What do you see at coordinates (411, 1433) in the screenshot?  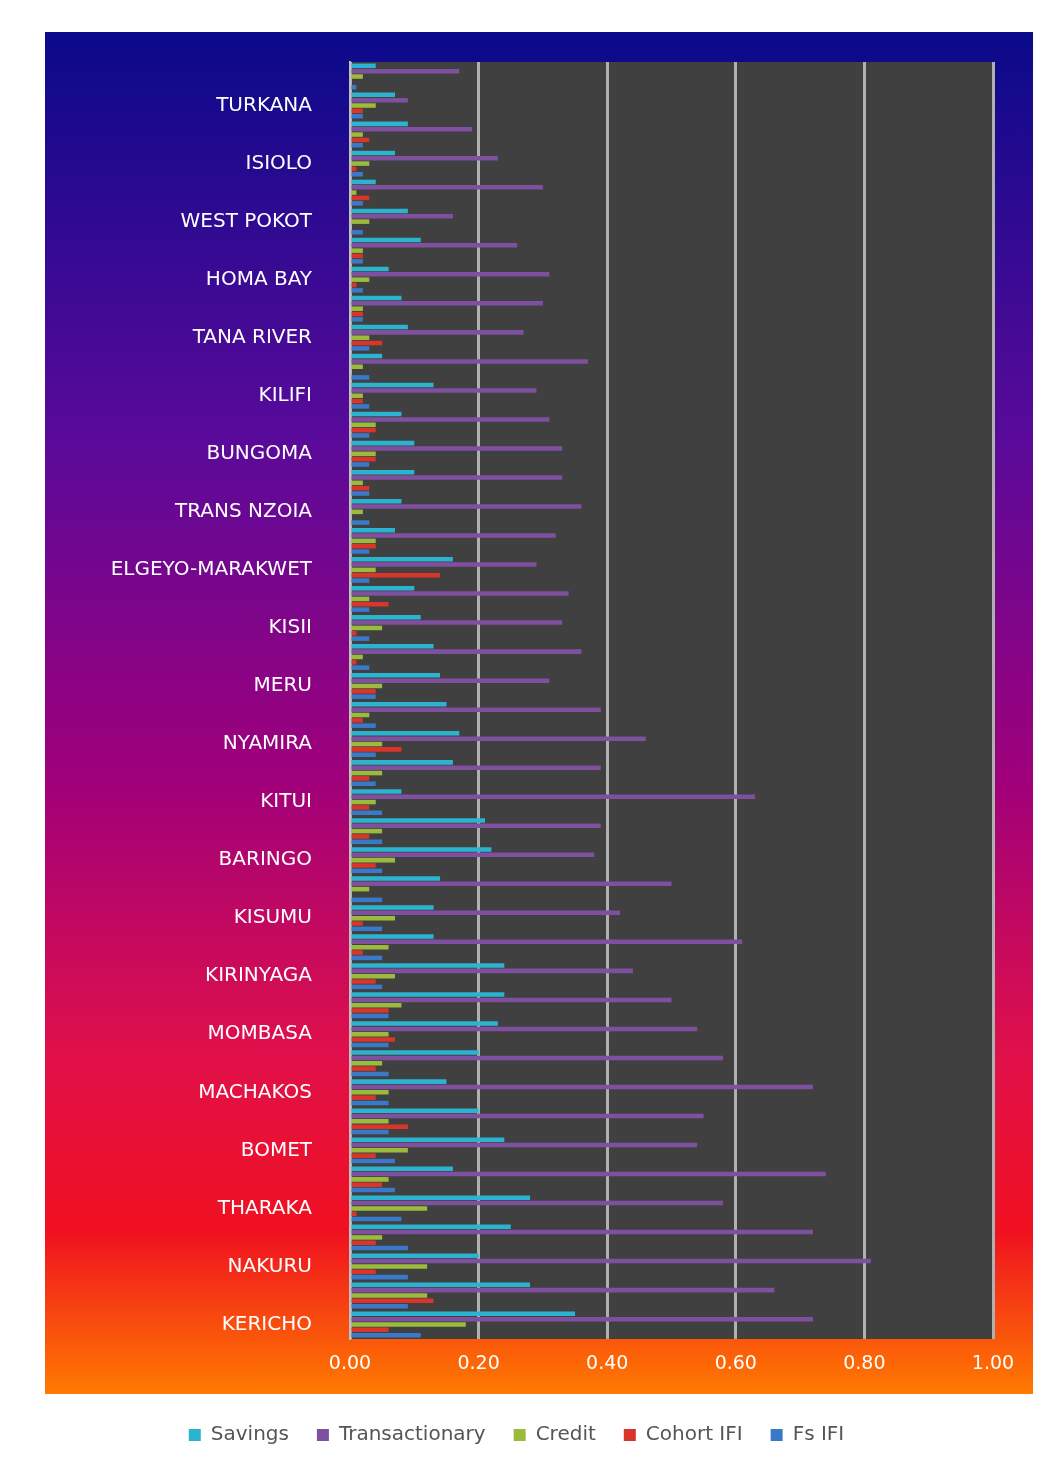 I see `legend-label: Transactionary` at bounding box center [411, 1433].